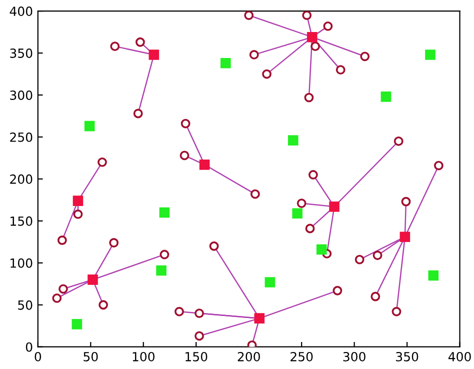 Image resolution: width=474 pixels, height=369 pixels. I want to click on y-tick-label: 350, so click(21, 53).